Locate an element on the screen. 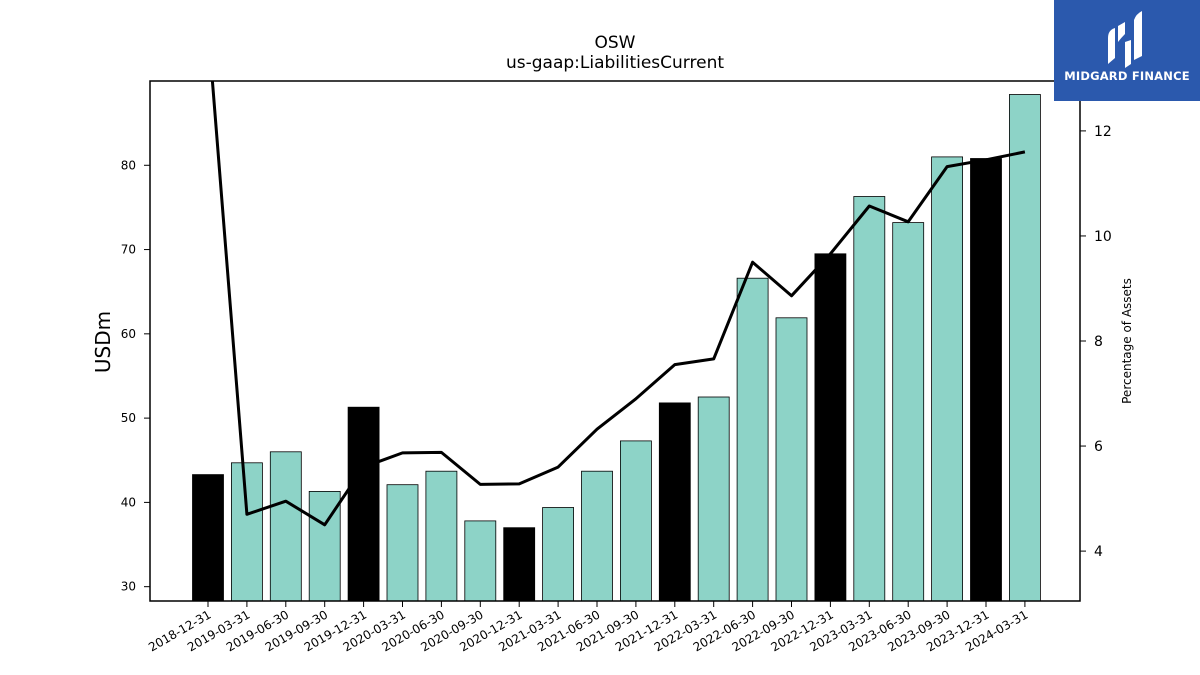 The image size is (1200, 675). y-left-tick-label: 60 is located at coordinates (128, 334).